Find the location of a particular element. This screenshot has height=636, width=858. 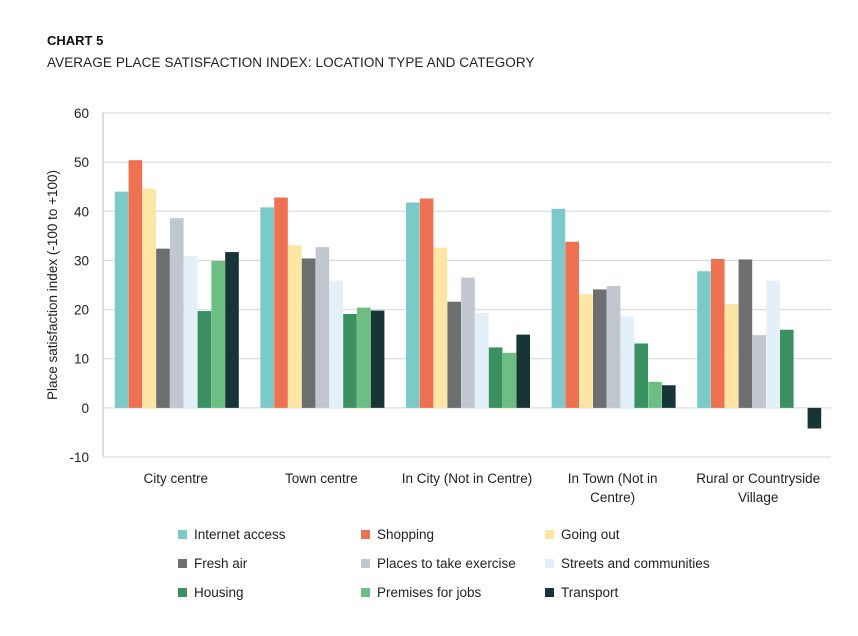

y-tick-label: 40 is located at coordinates (81, 211).